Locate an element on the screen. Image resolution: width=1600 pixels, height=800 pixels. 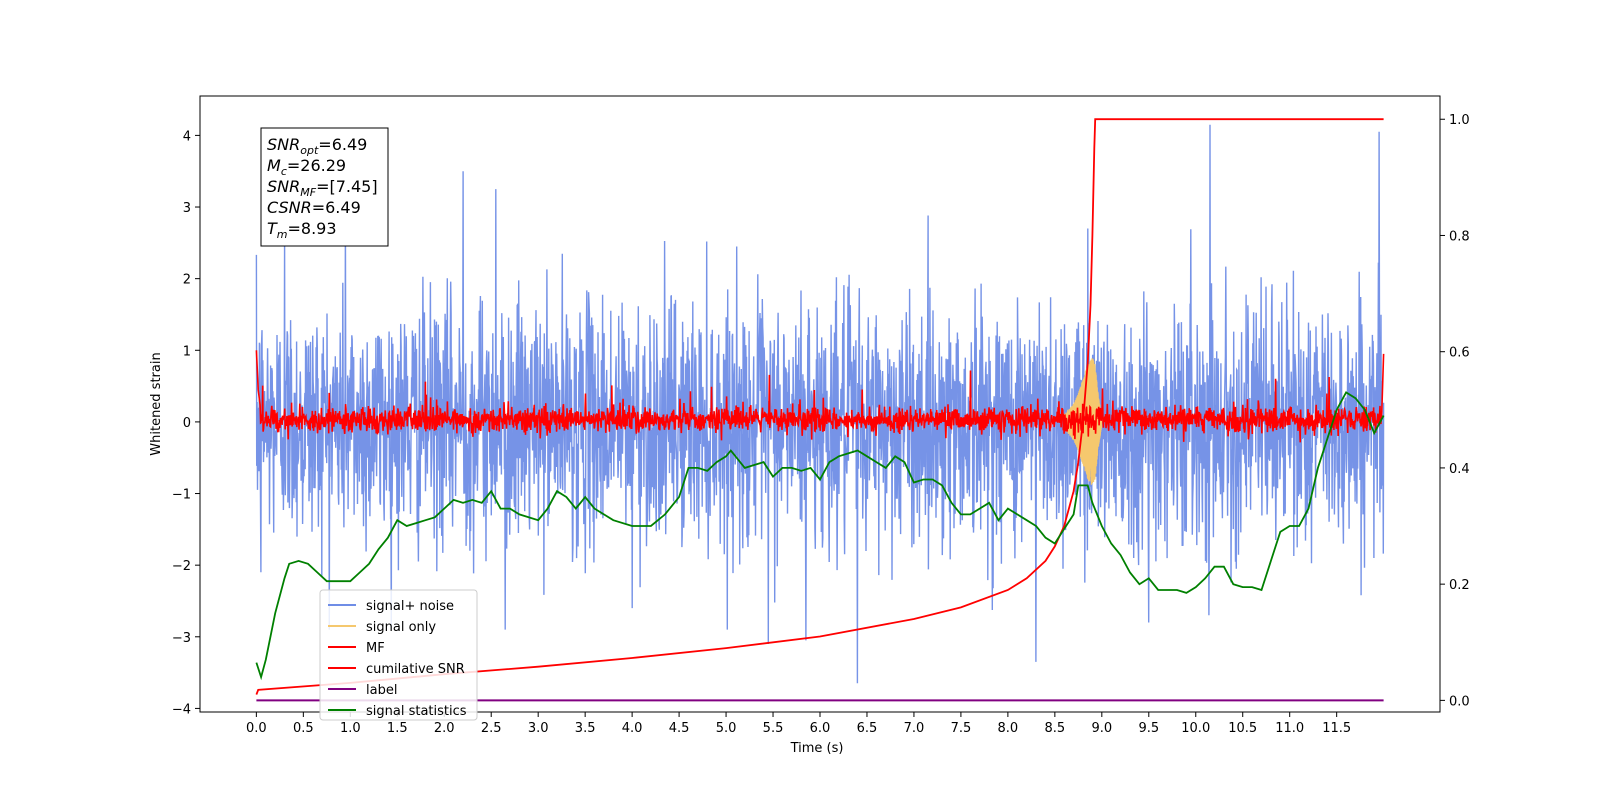
x-tick-label: 4.5 is located at coordinates (679, 728).